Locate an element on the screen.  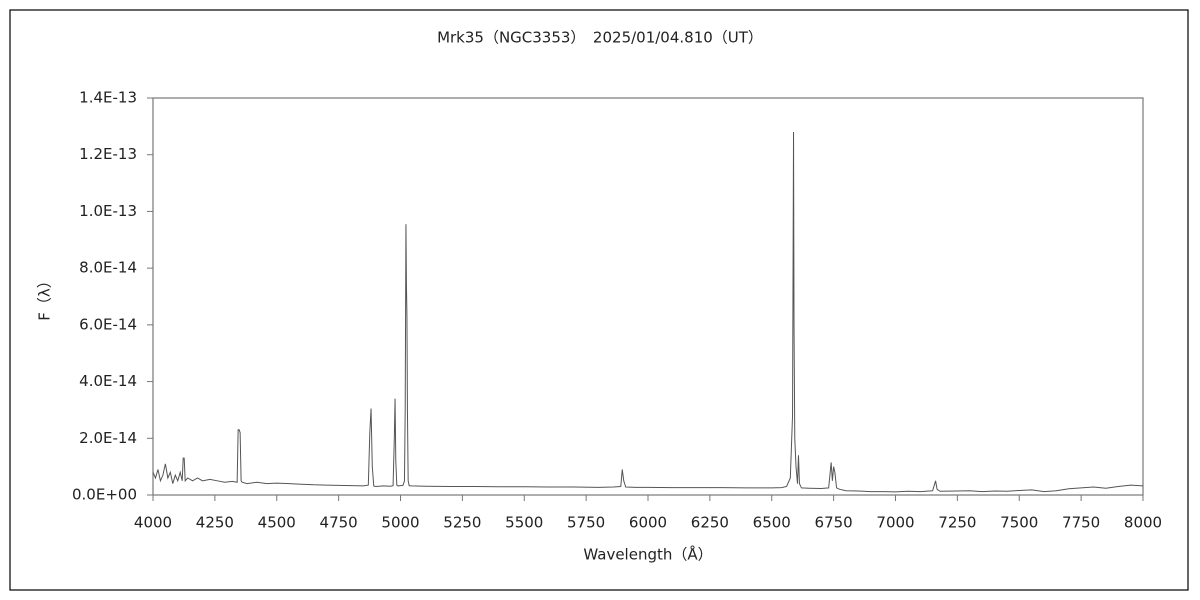
x-tick-label: 7750 is located at coordinates (1081, 523).